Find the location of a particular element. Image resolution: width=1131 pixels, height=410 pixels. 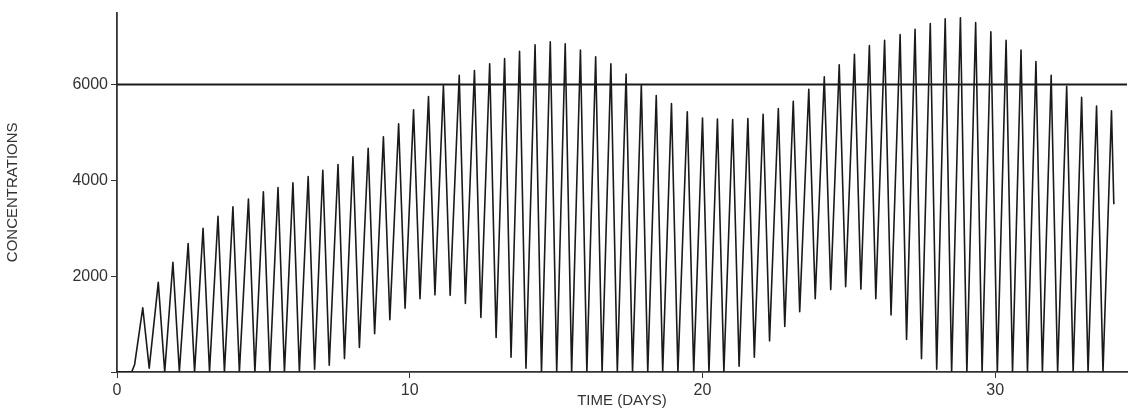

x-tick-label: 30 is located at coordinates (995, 390).